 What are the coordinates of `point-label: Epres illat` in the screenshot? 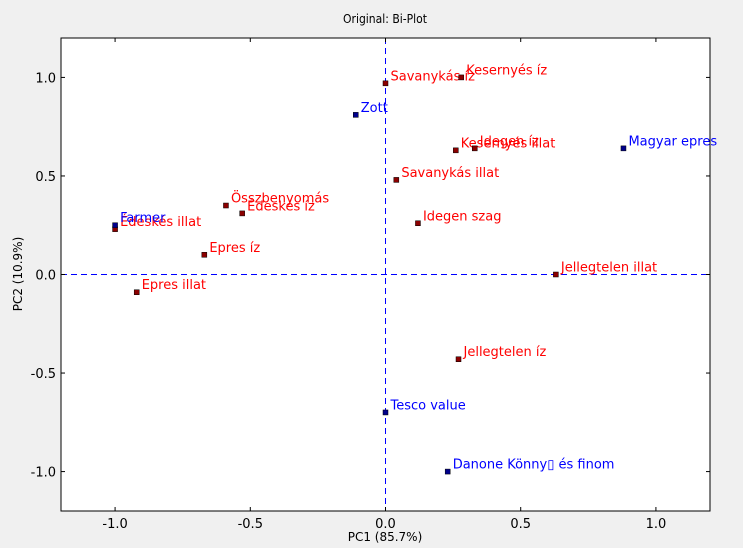 It's located at (174, 285).